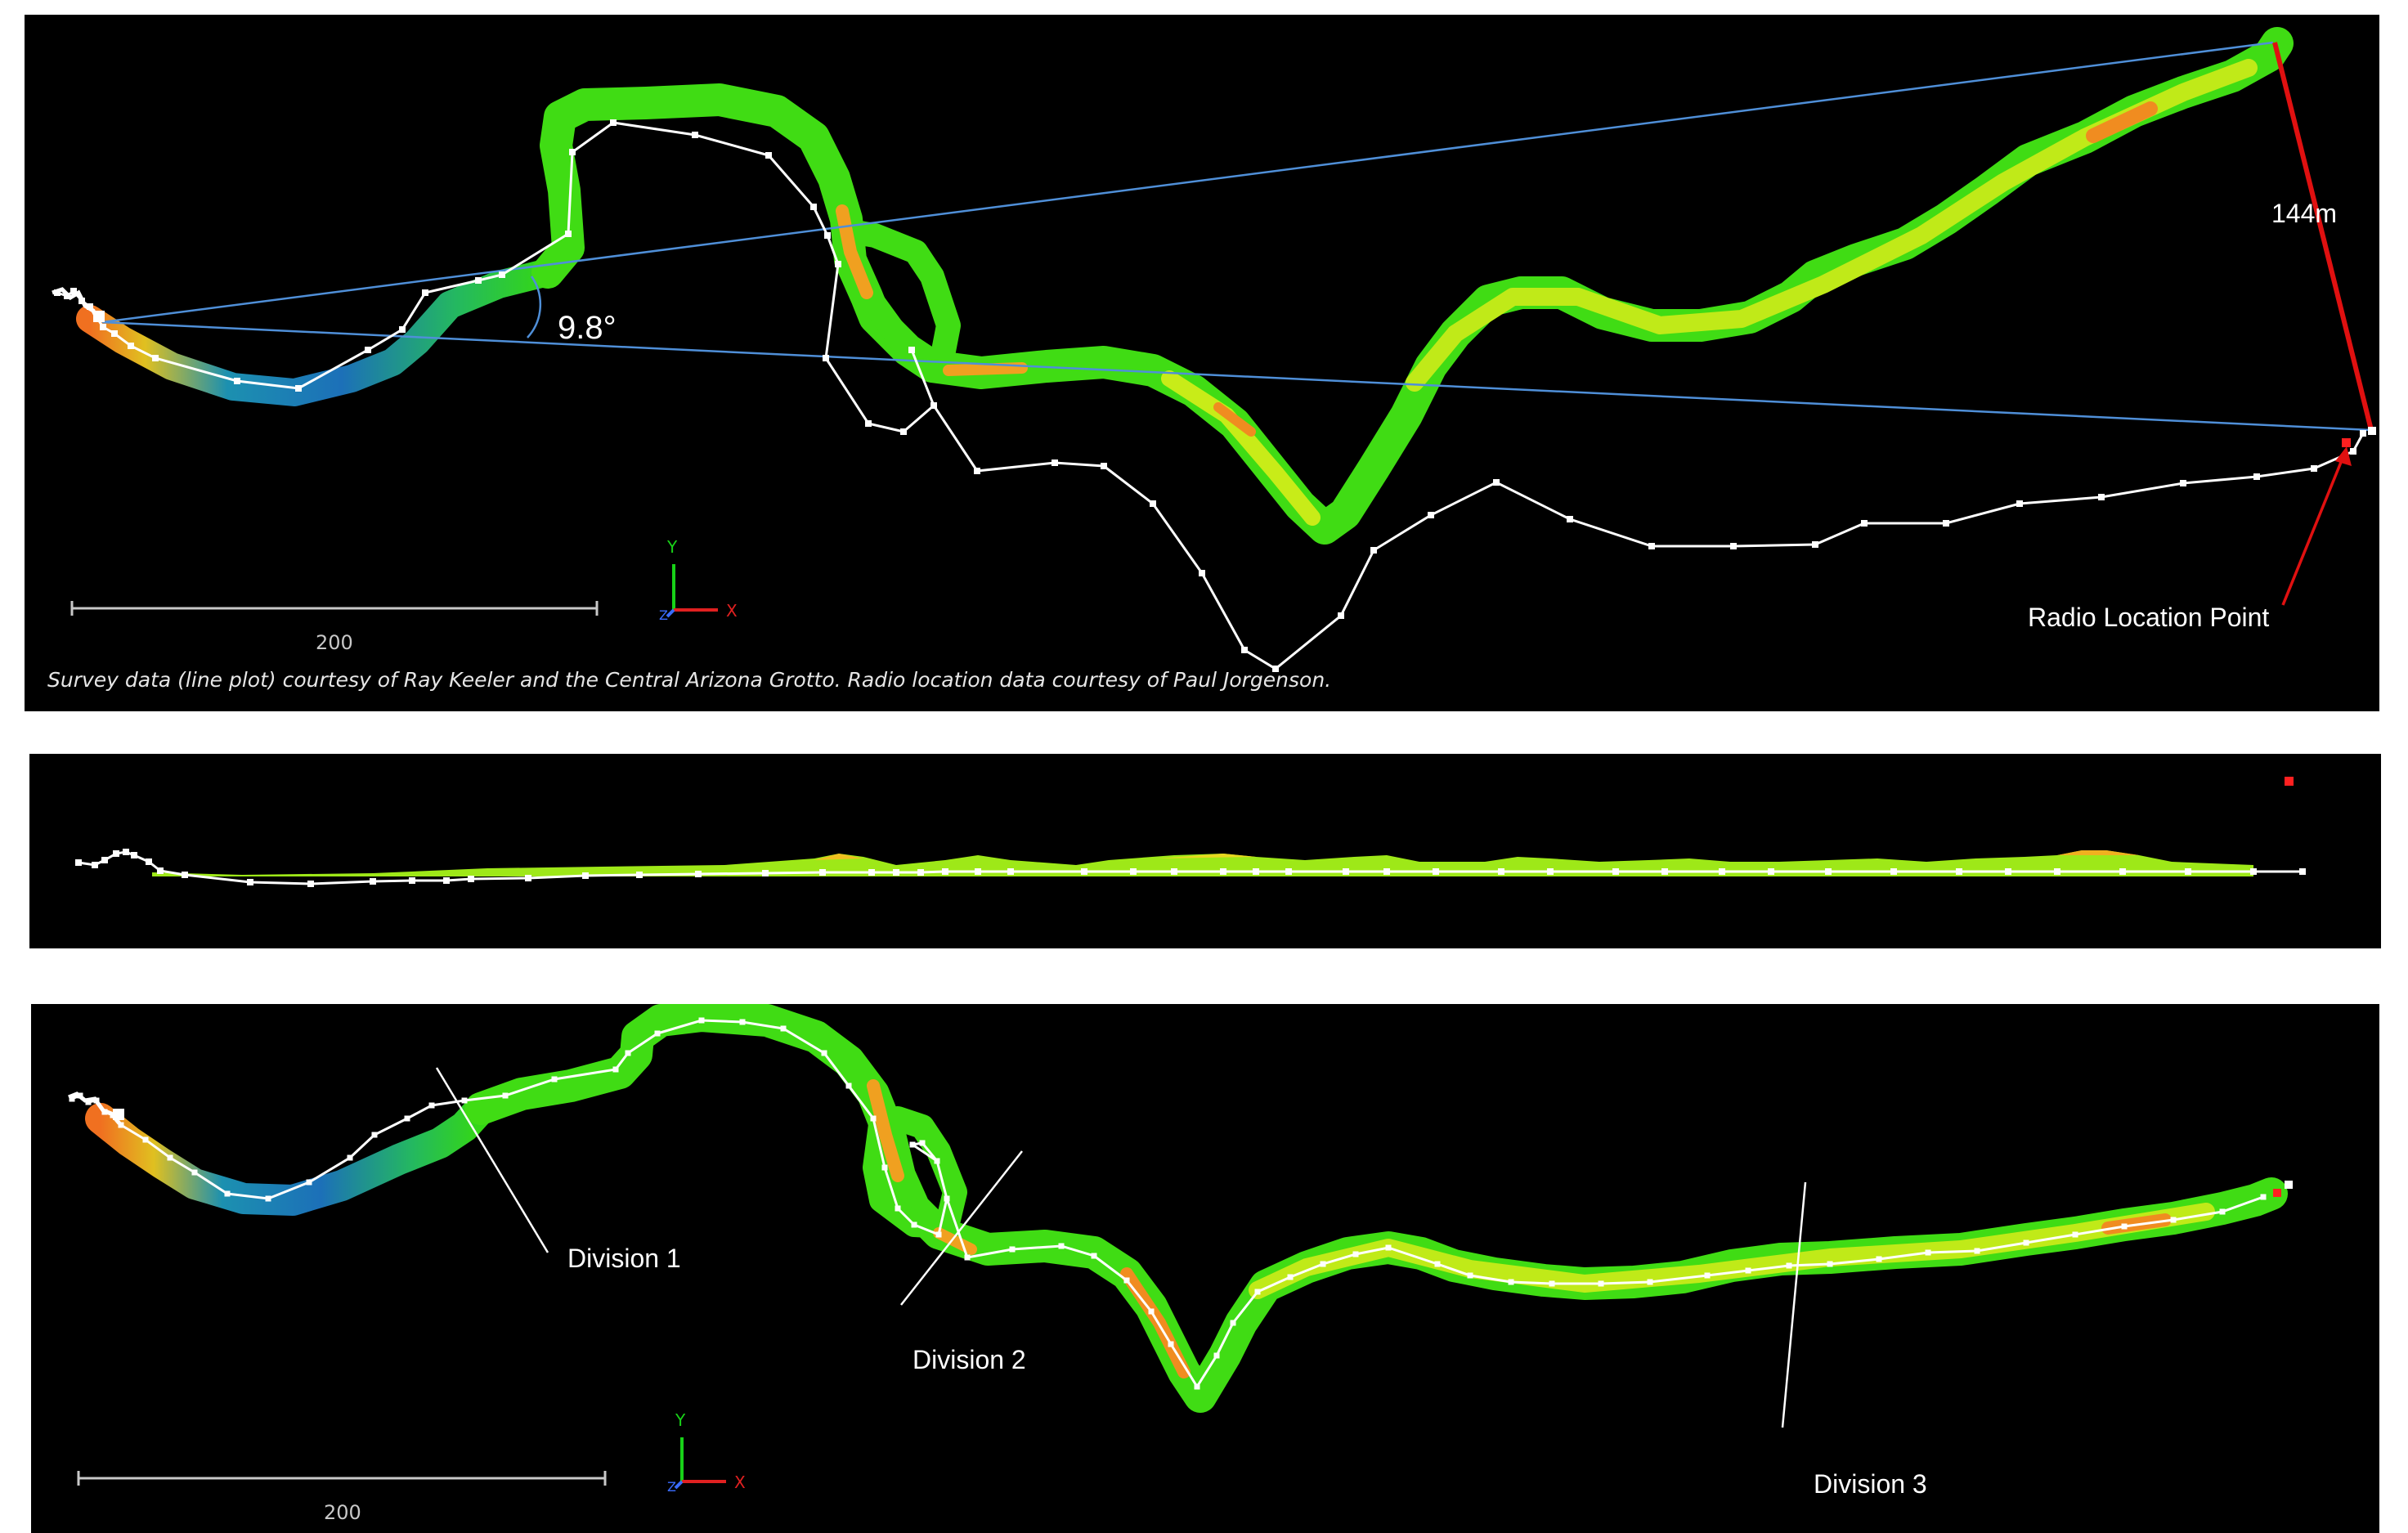  Describe the element at coordinates (1202, 863) in the screenshot. I see `profile-passage-shape` at that location.